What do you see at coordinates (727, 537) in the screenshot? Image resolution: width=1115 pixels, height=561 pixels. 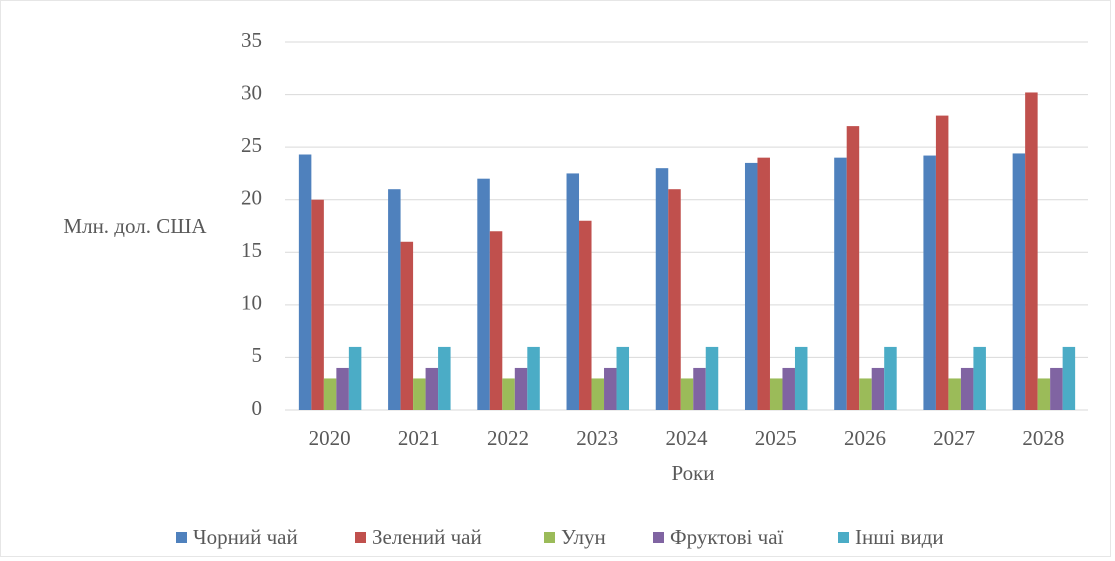 I see `legend-label: Фруктові чаї` at bounding box center [727, 537].